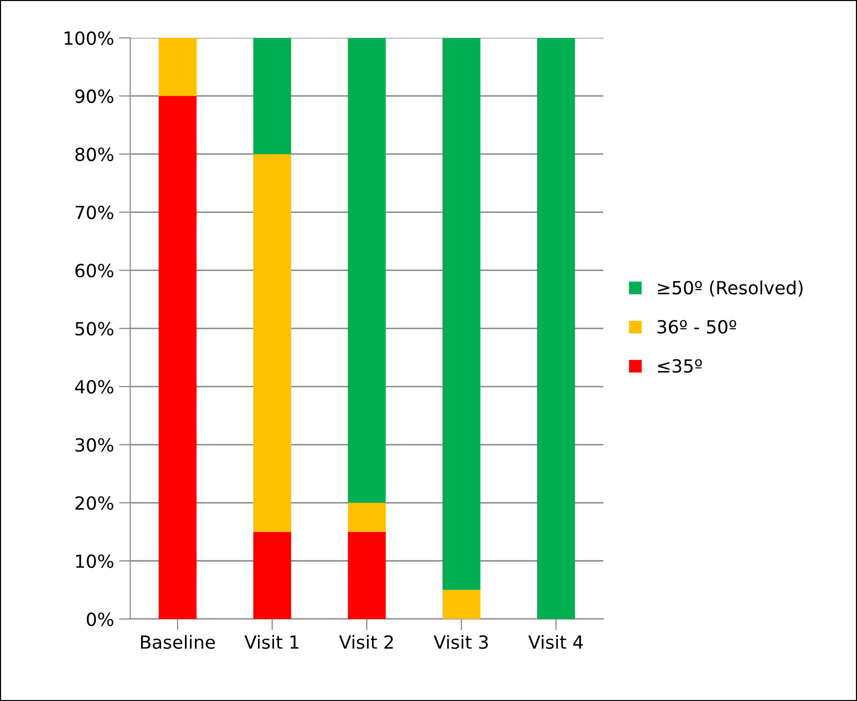 This screenshot has width=857, height=701. What do you see at coordinates (95, 445) in the screenshot?
I see `y-tick-label: 30%` at bounding box center [95, 445].